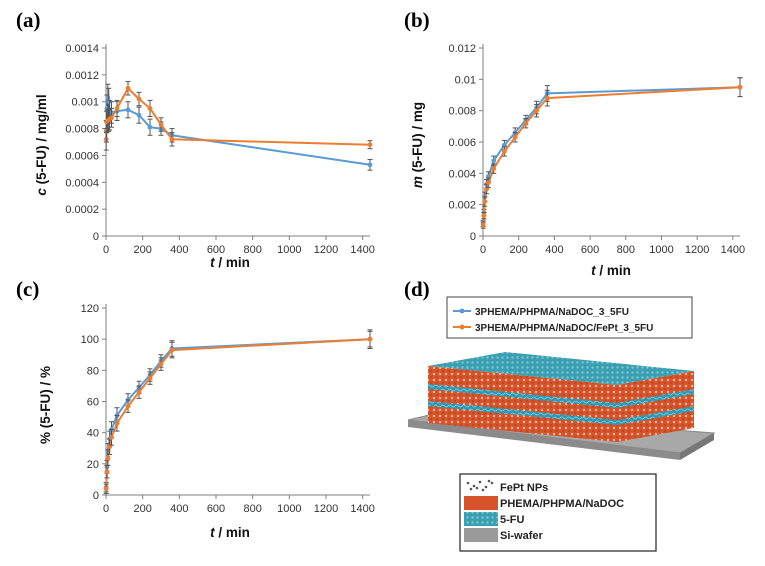 The height and width of the screenshot is (566, 765). Describe the element at coordinates (697, 446) in the screenshot. I see `wafer-side` at that location.